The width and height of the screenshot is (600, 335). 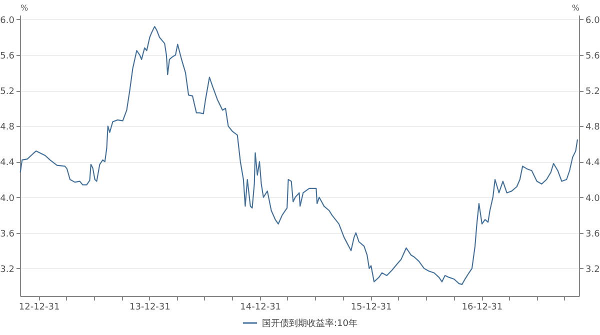 What do you see at coordinates (576, 8) in the screenshot?
I see `y2-axis-title: %` at bounding box center [576, 8].